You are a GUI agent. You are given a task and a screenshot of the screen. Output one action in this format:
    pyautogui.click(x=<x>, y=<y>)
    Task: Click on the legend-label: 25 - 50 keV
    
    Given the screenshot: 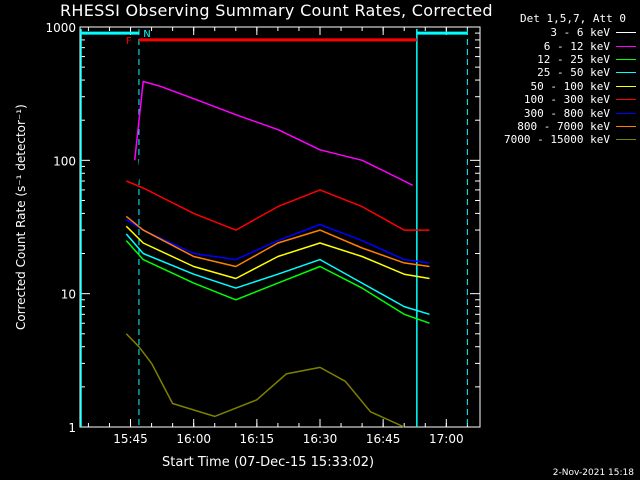 What is the action you would take?
    pyautogui.click(x=573, y=73)
    